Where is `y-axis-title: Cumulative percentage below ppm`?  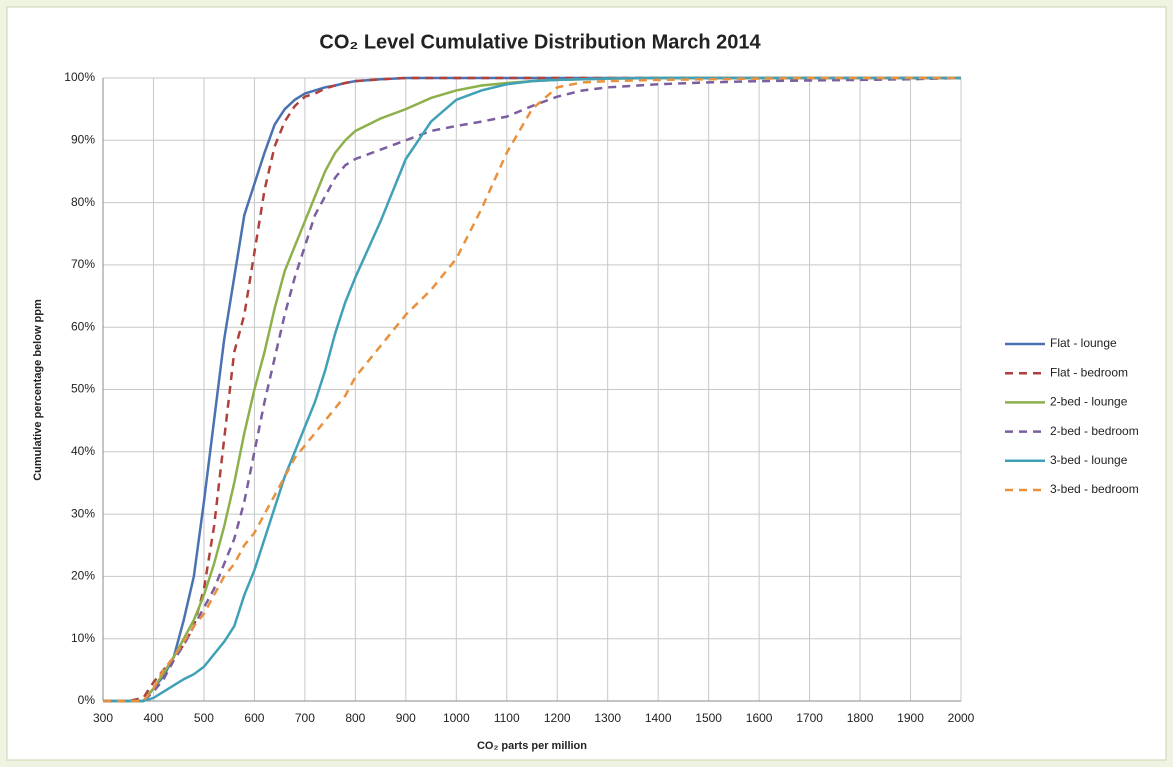 y-axis-title: Cumulative percentage below ppm is located at coordinates (38, 390).